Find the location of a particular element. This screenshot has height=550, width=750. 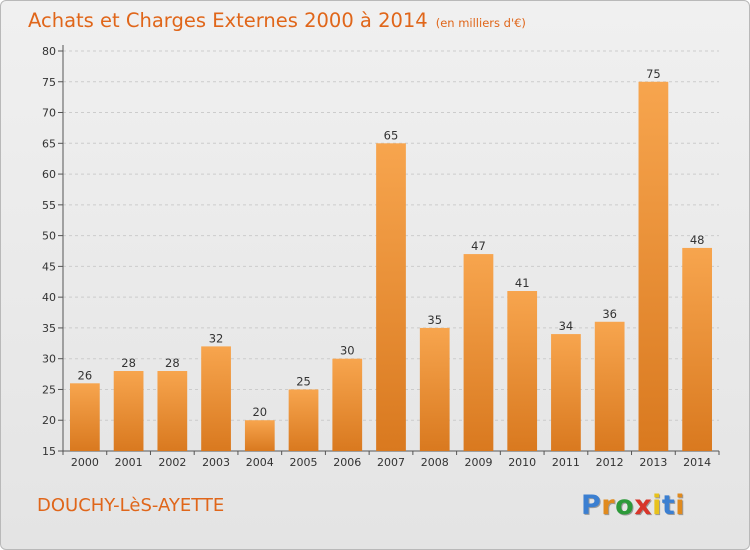

y-tick-label: 25 is located at coordinates (49, 389).